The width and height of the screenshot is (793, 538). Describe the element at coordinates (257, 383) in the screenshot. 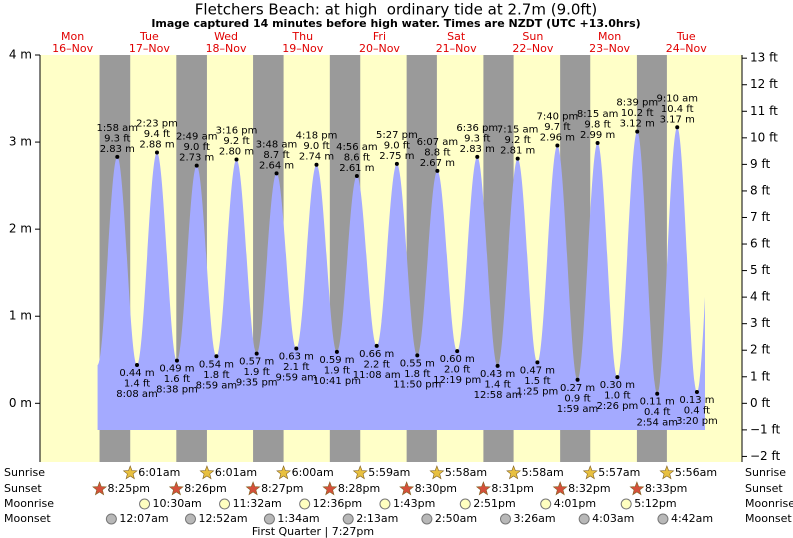

I see `tide-time-label: 9:35 pm` at that location.